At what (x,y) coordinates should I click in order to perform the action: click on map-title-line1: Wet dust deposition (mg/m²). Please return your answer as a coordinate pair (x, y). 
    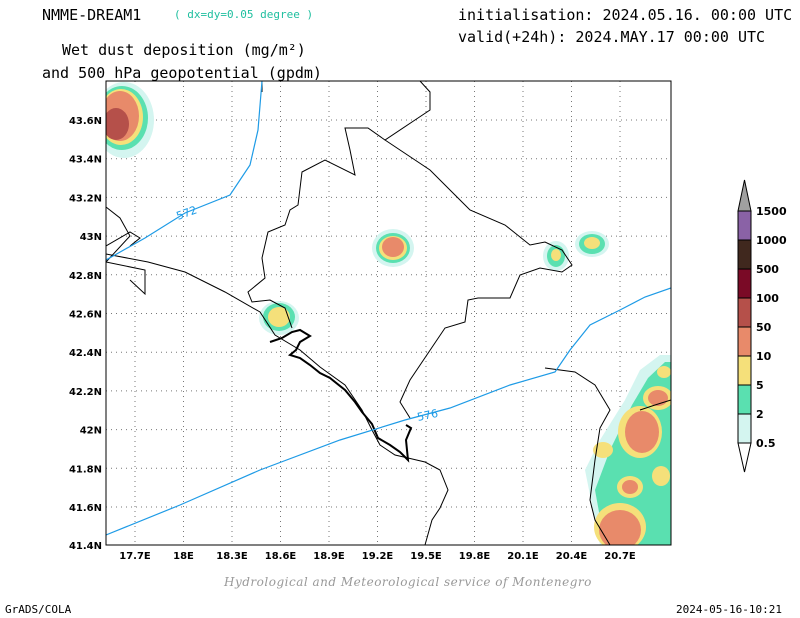
    Looking at the image, I should click on (184, 50).